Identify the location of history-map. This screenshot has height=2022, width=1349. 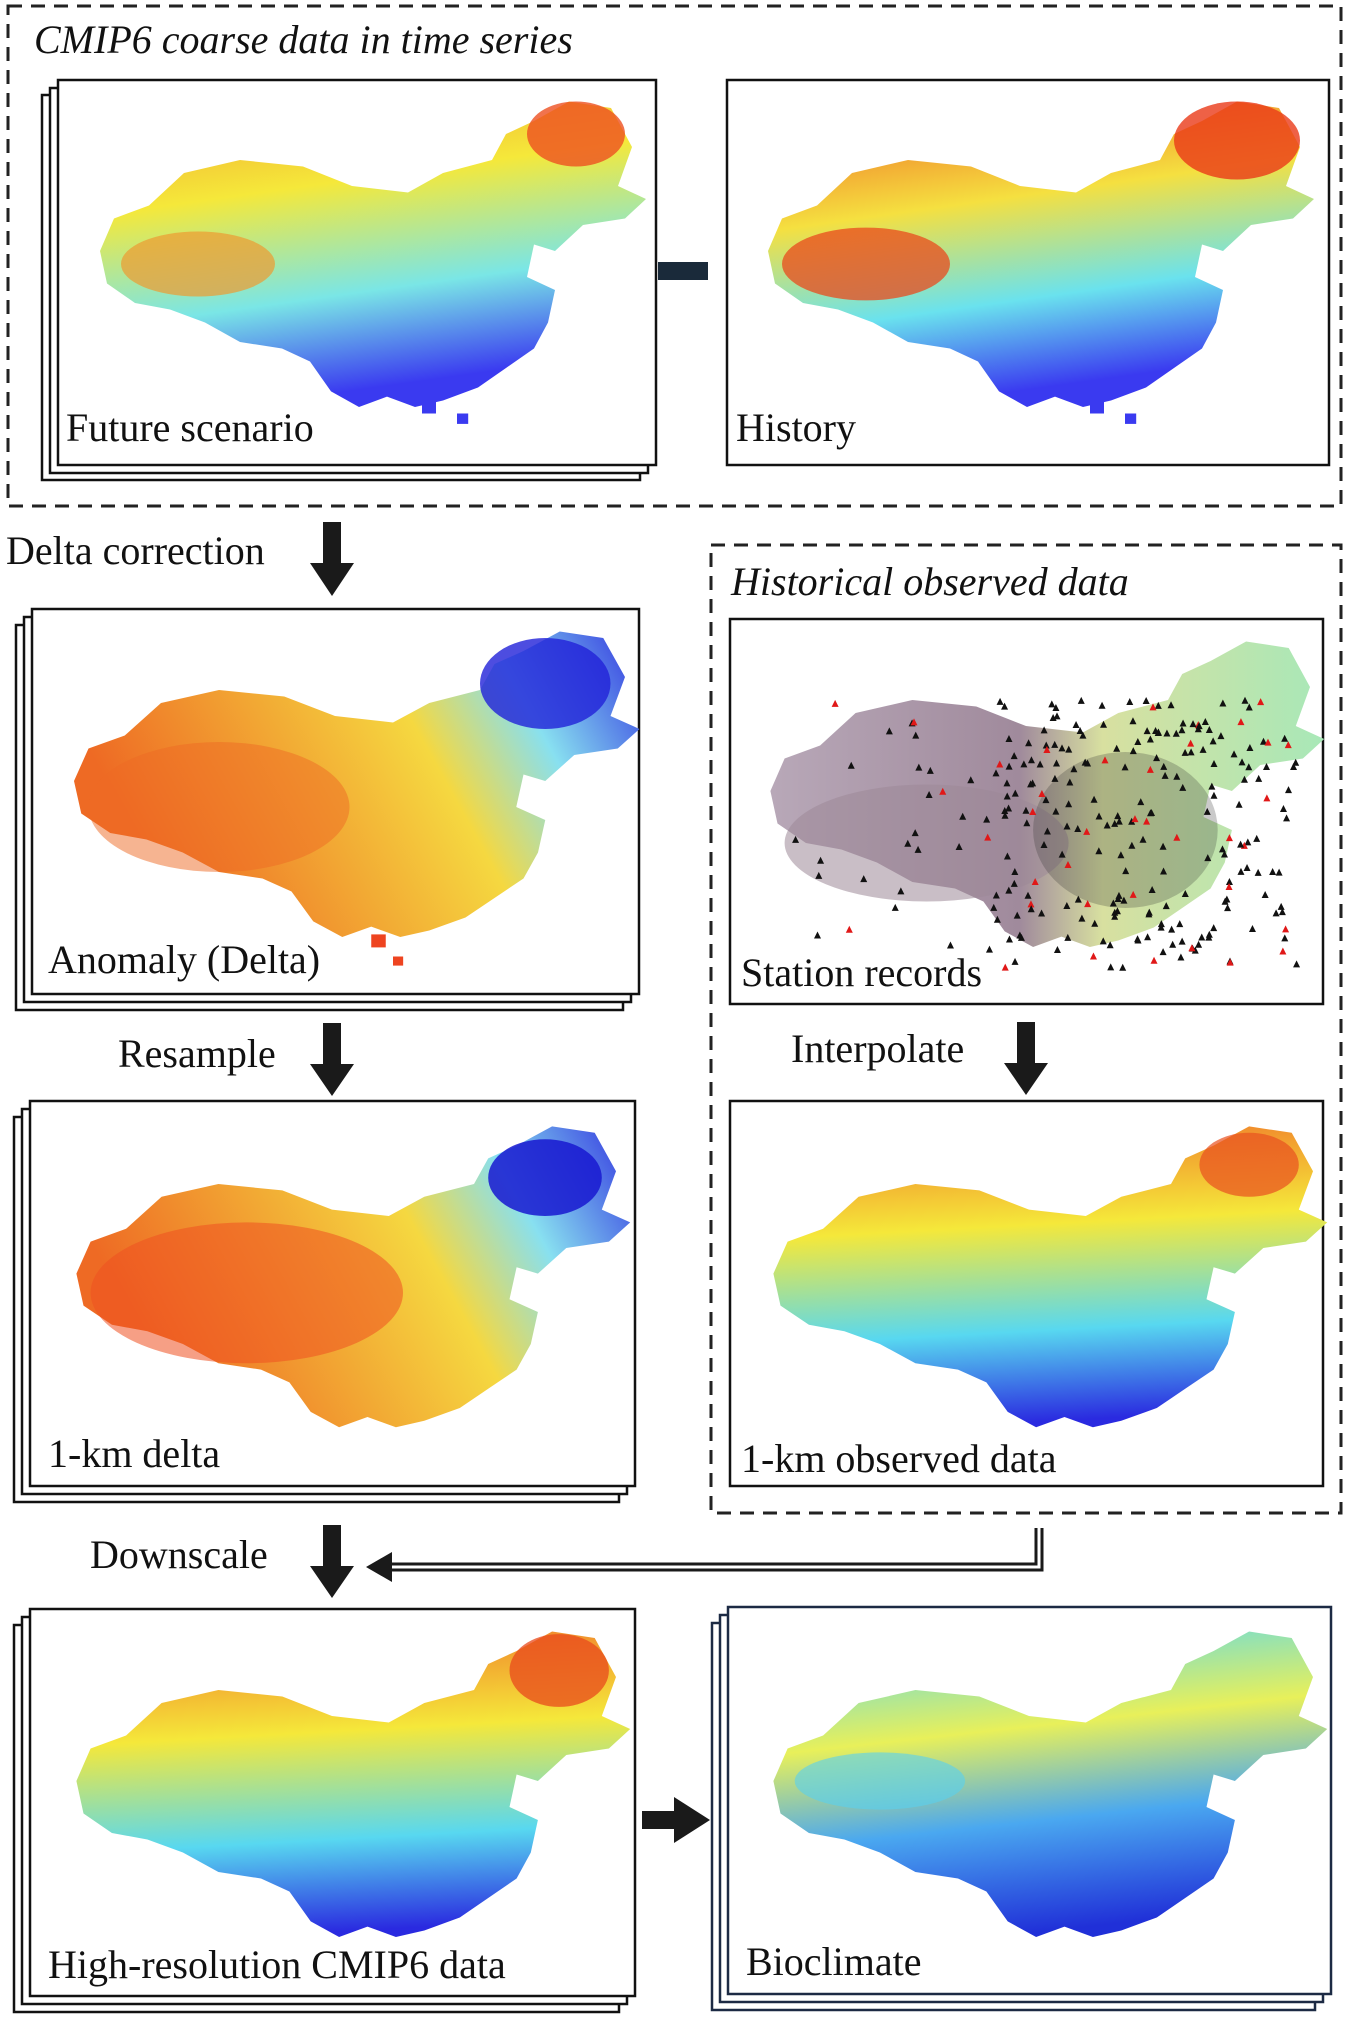
(1041, 262).